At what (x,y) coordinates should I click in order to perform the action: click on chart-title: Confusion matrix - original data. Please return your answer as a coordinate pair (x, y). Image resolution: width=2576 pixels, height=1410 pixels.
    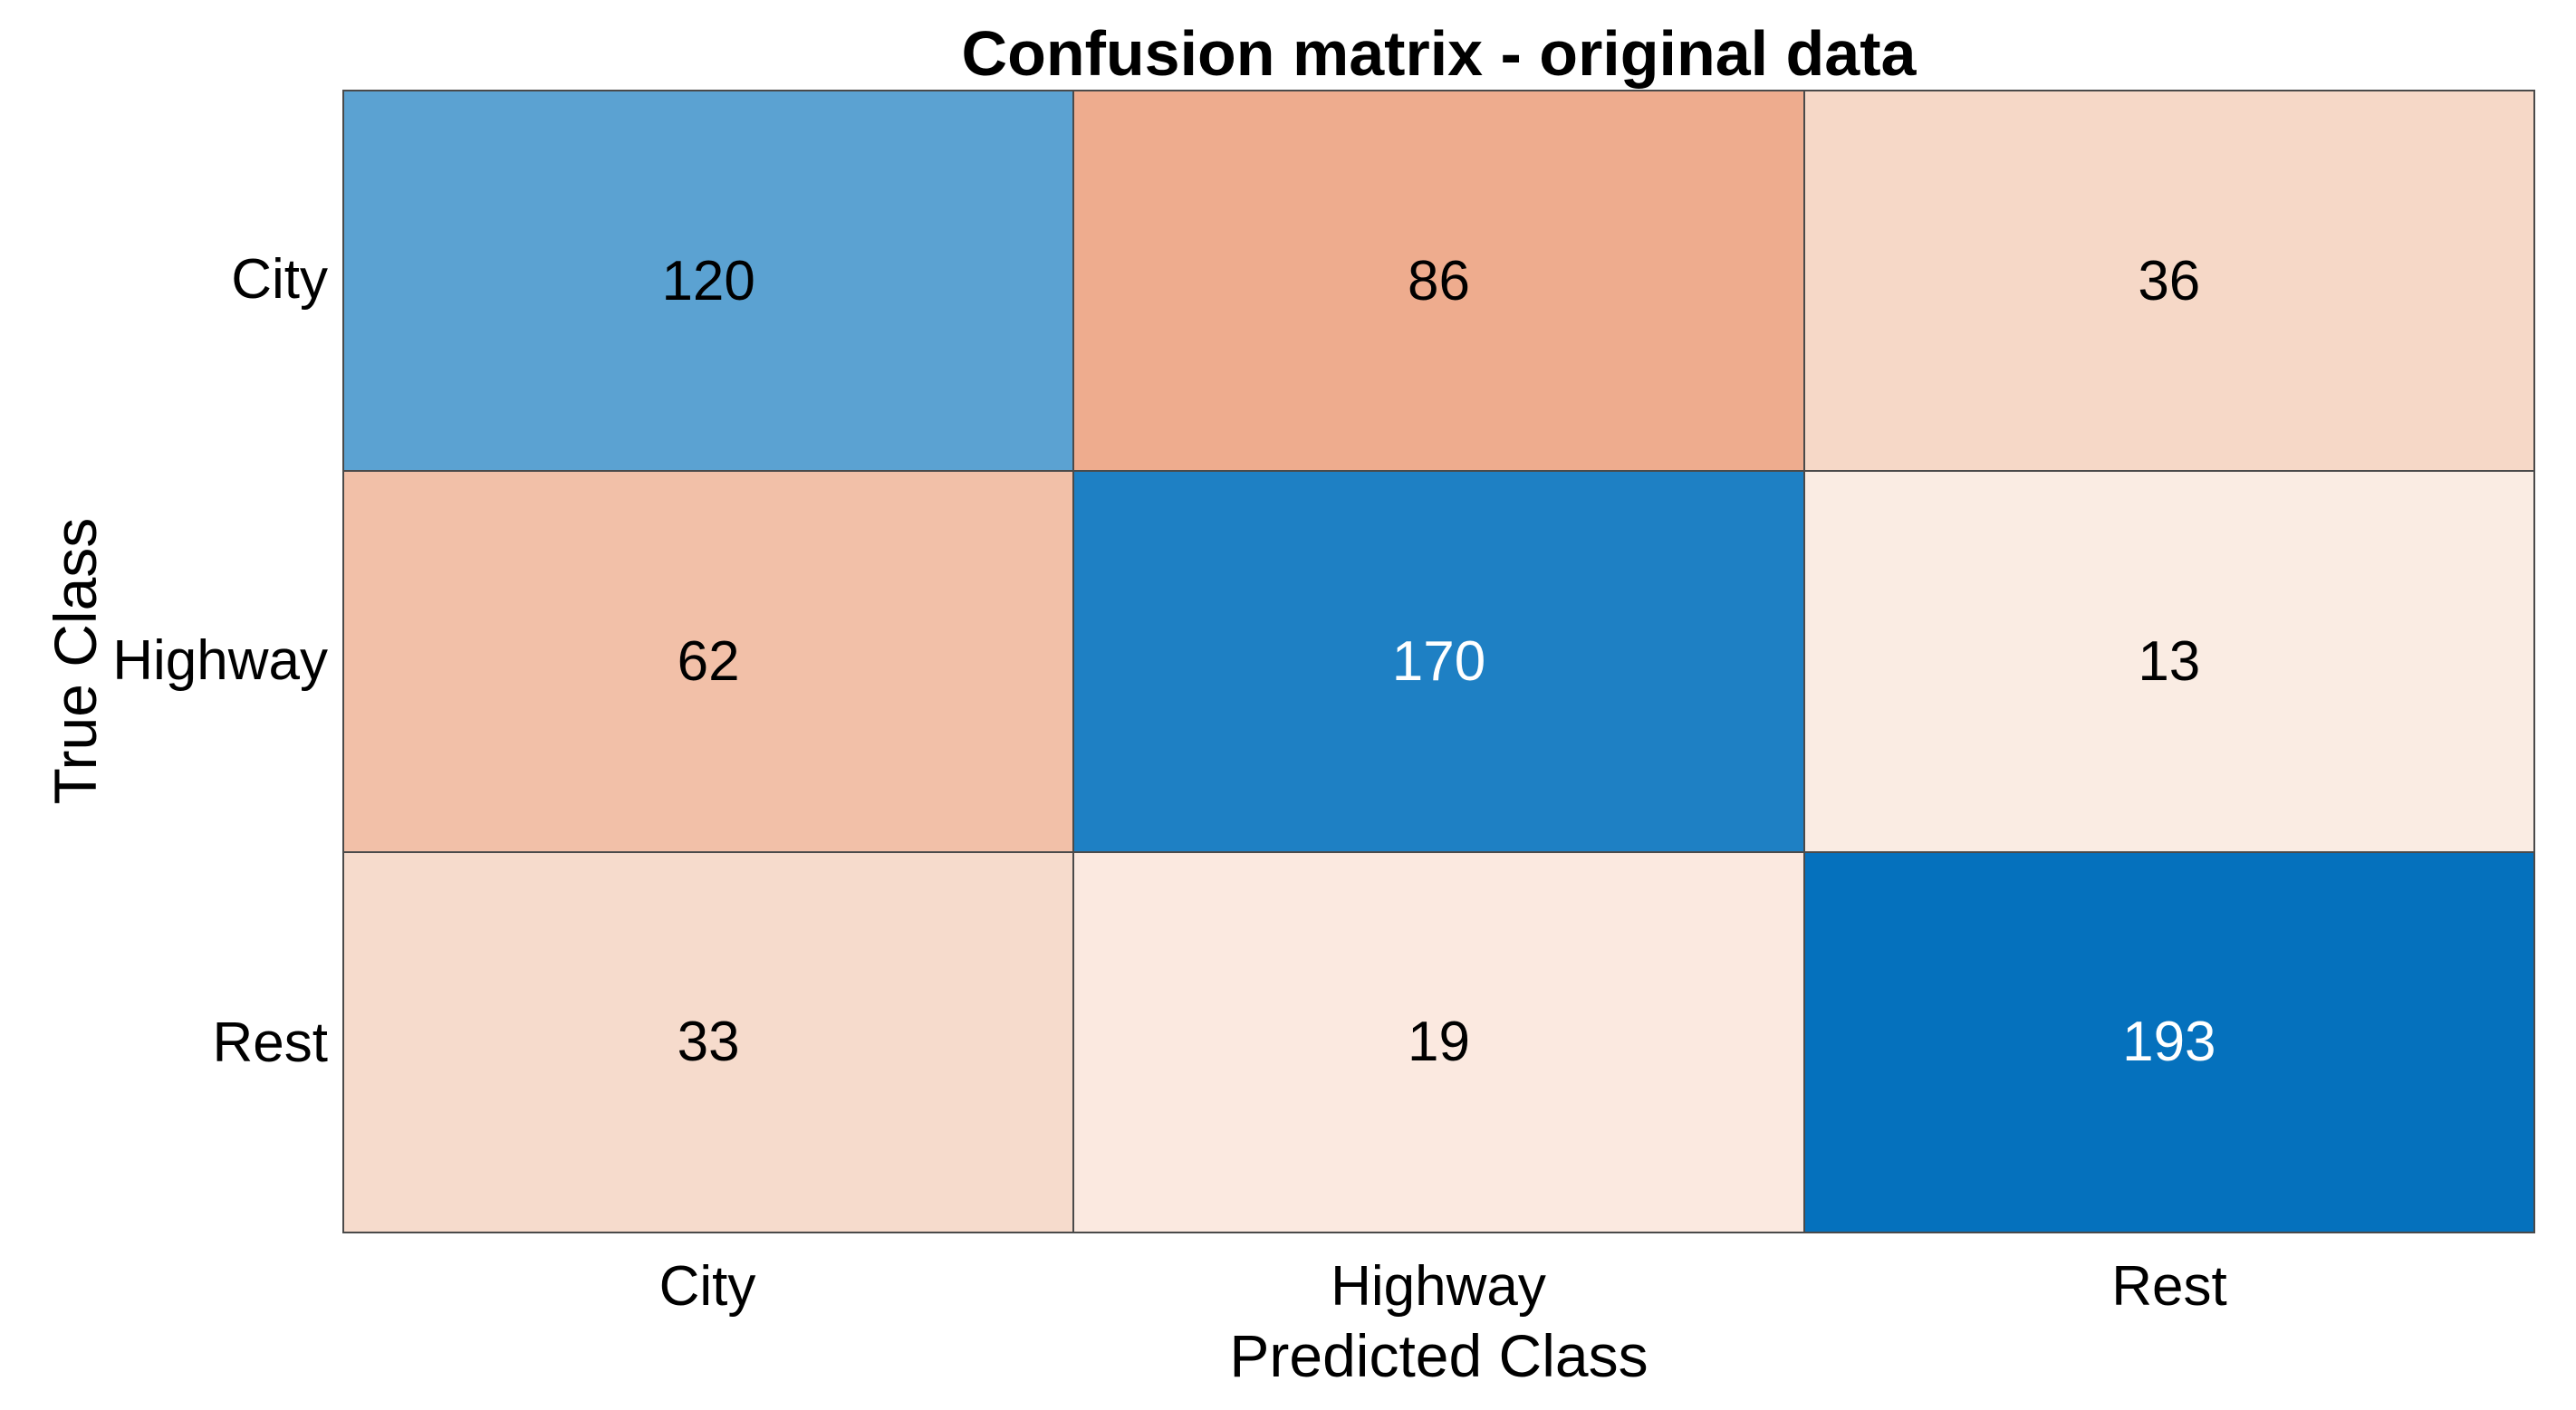
    Looking at the image, I should click on (1439, 53).